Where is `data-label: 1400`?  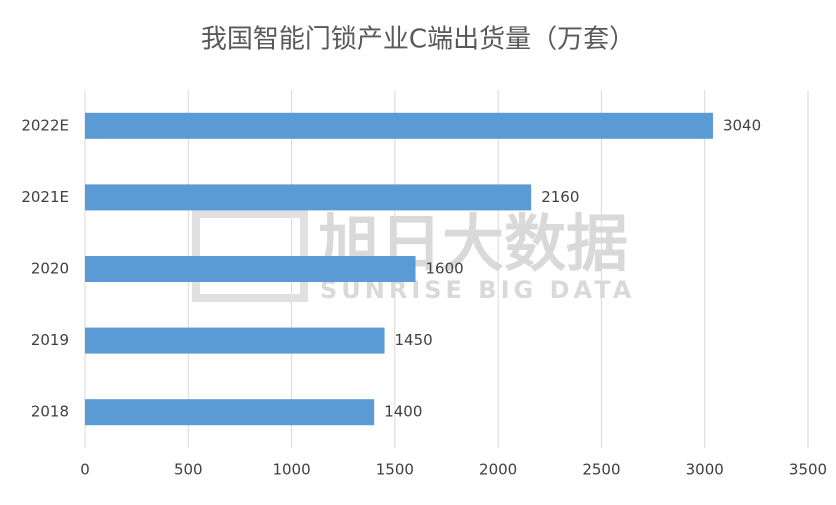 data-label: 1400 is located at coordinates (403, 412).